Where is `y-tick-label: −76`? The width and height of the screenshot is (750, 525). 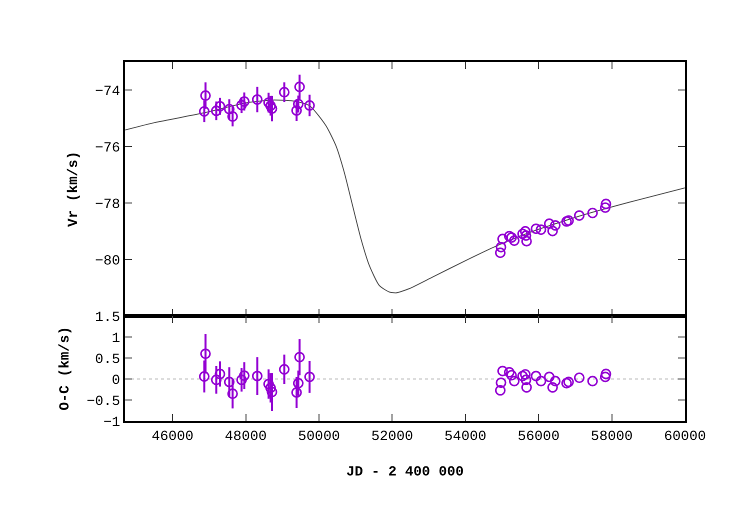 y-tick-label: −76 is located at coordinates (107, 148).